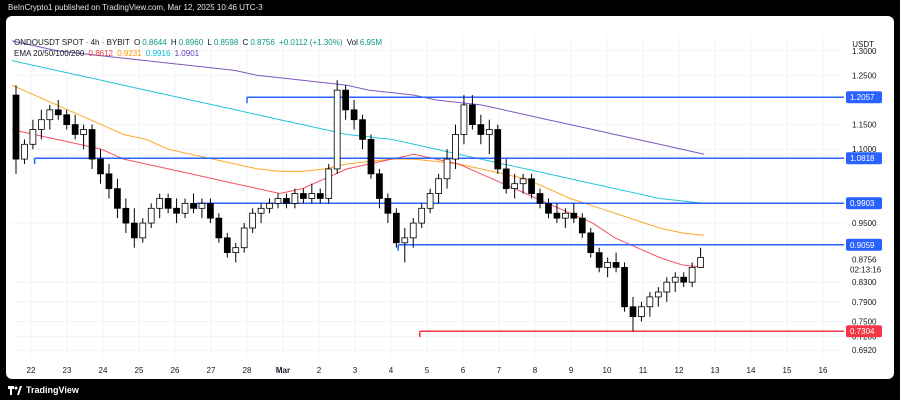  I want to click on open-value: 0.8644, so click(154, 42).